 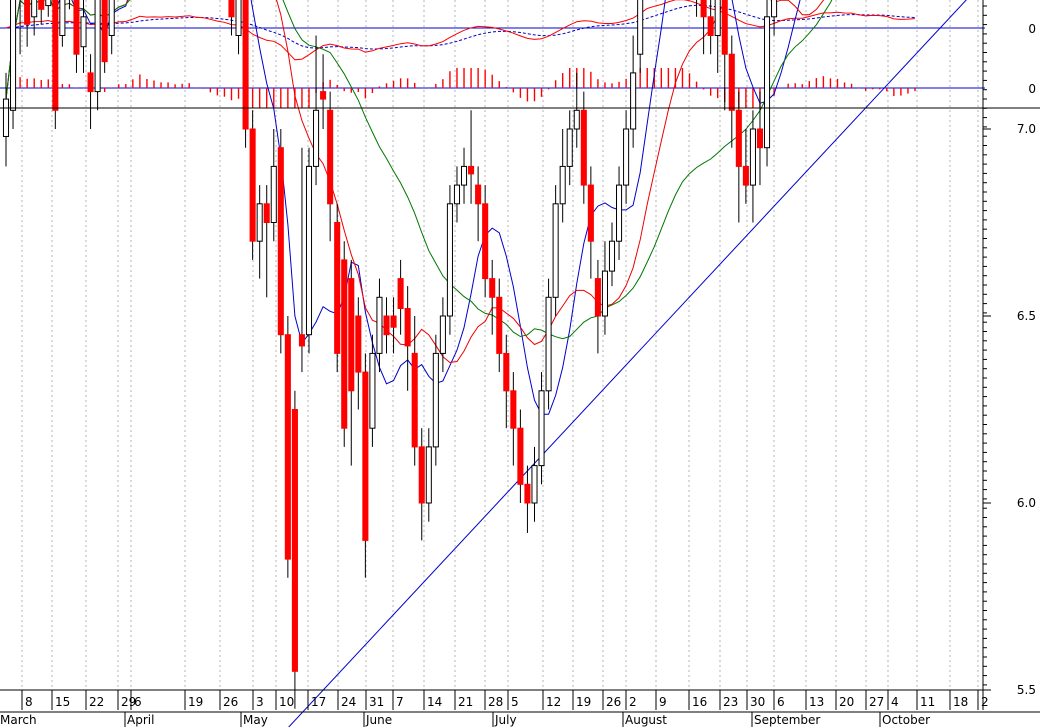 What do you see at coordinates (876, 702) in the screenshot?
I see `x-day-label: 27` at bounding box center [876, 702].